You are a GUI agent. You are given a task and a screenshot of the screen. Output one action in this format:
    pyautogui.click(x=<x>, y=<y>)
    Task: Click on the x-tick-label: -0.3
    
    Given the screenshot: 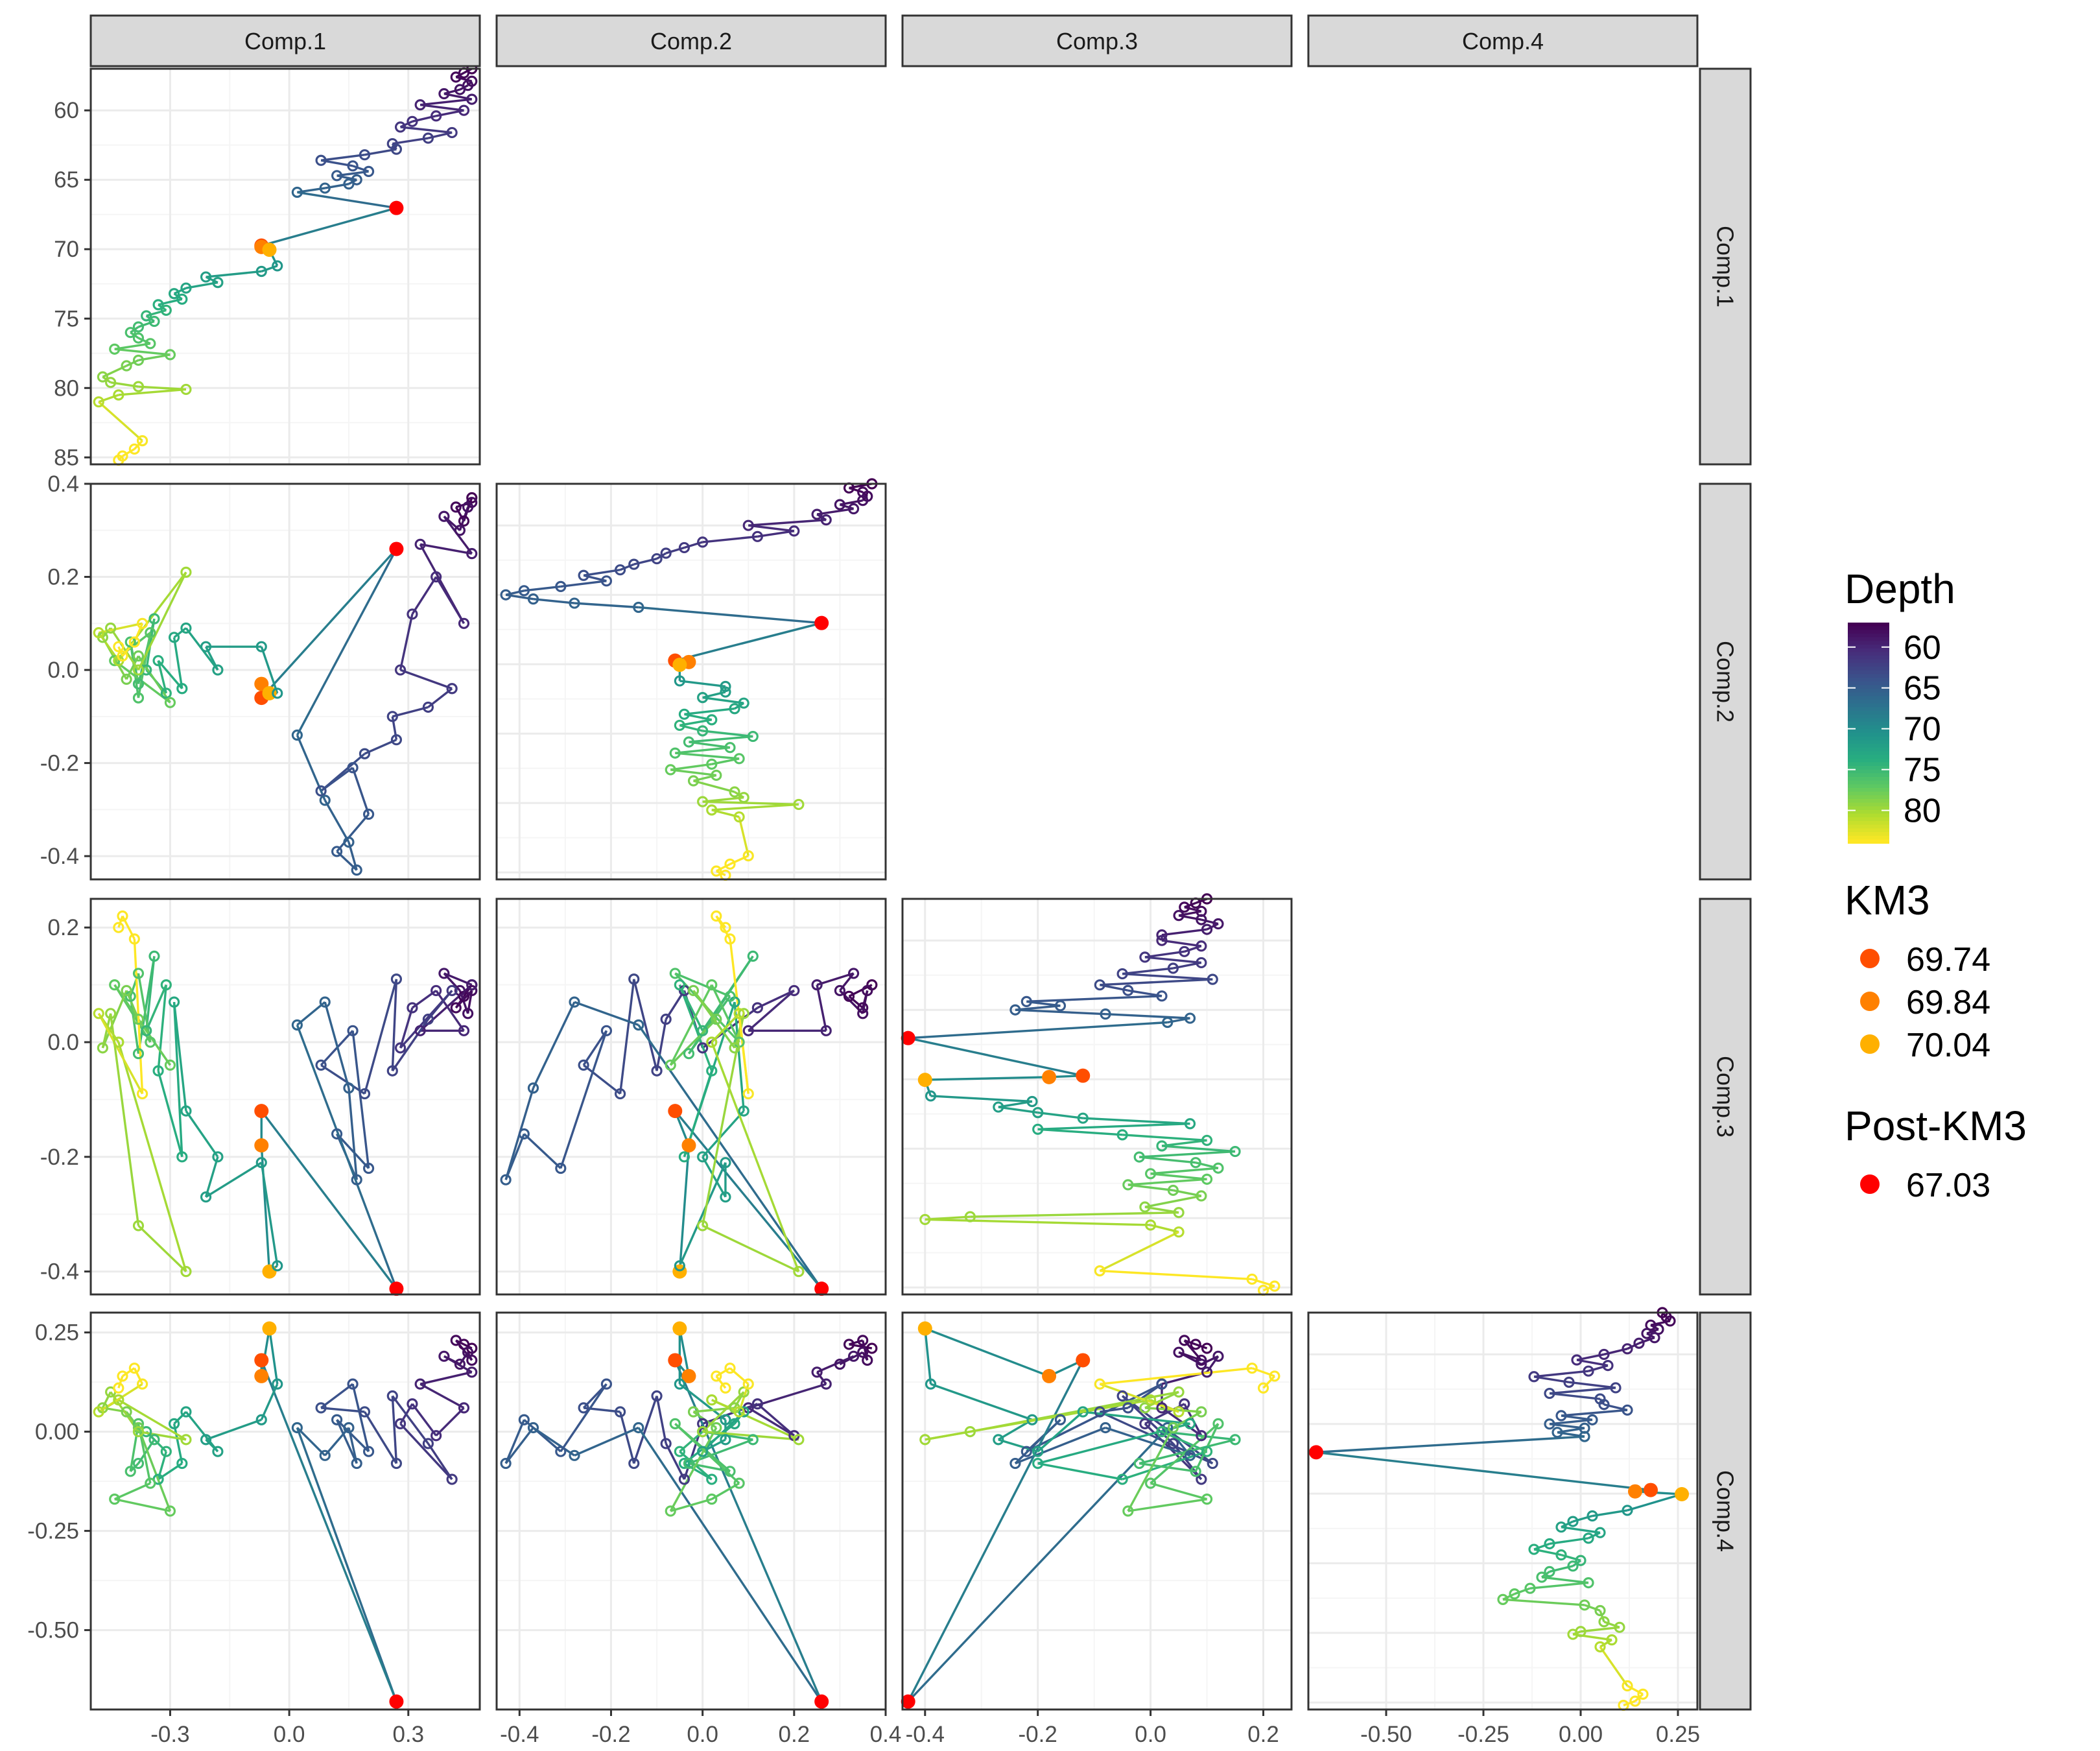 What is the action you would take?
    pyautogui.click(x=169, y=1735)
    